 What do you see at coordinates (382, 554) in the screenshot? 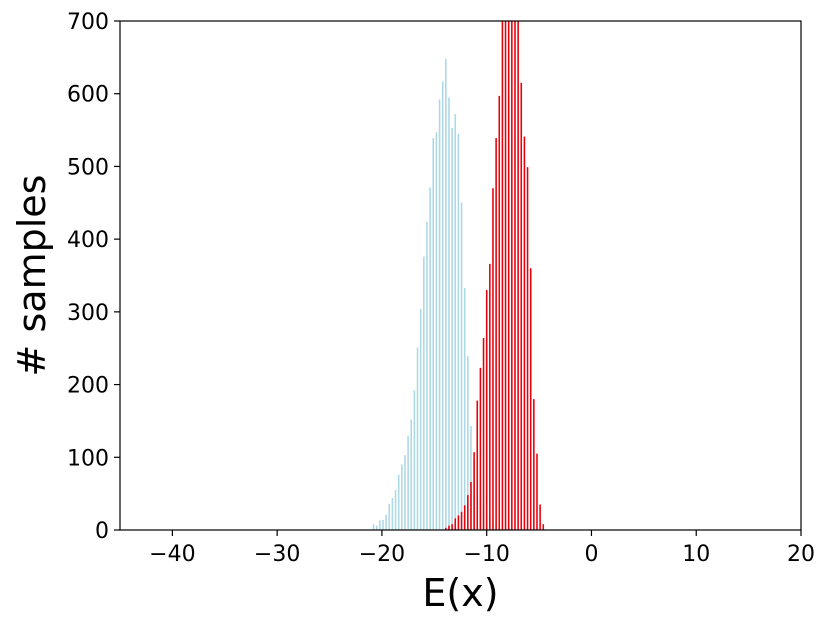
I see `x-tick-label: −20` at bounding box center [382, 554].